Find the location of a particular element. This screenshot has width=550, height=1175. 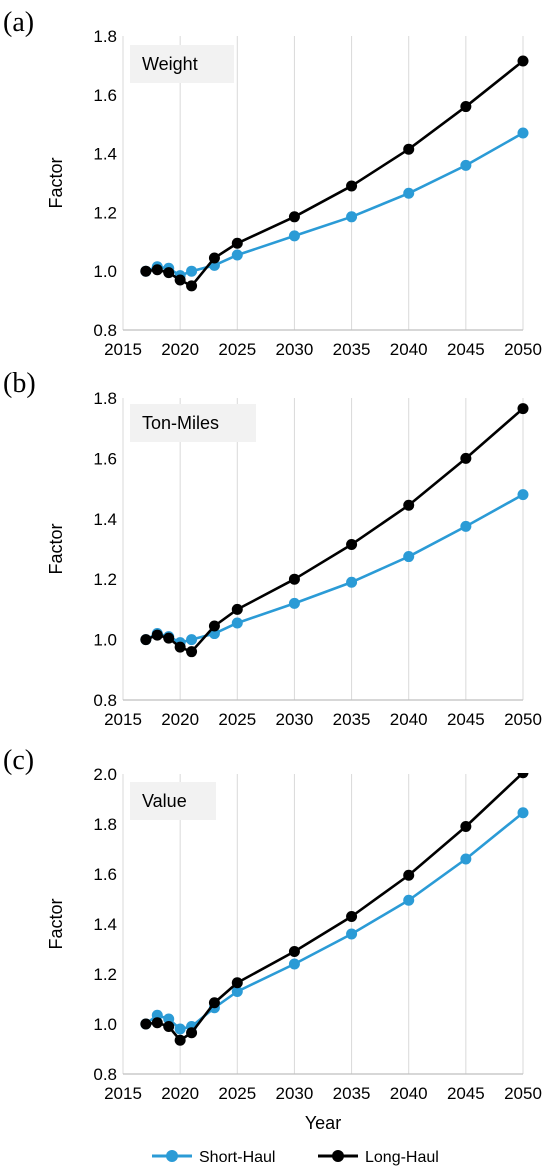

x-axis-title: Year is located at coordinates (323, 1123).